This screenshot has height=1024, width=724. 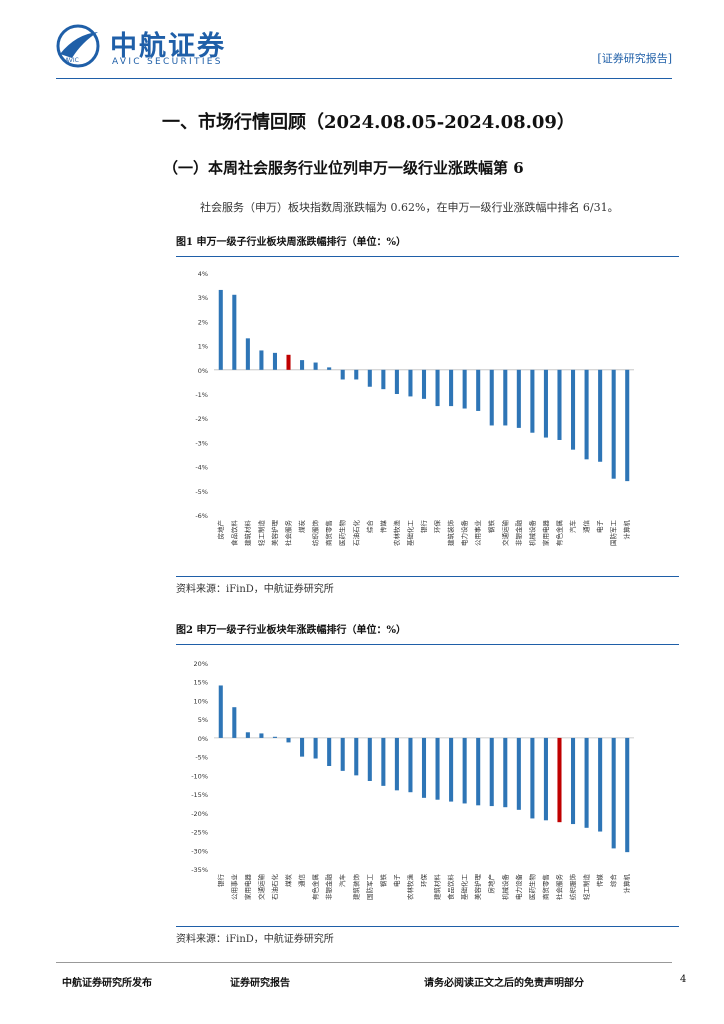 I want to click on chart1-ytick-label: 4%, so click(x=203, y=274).